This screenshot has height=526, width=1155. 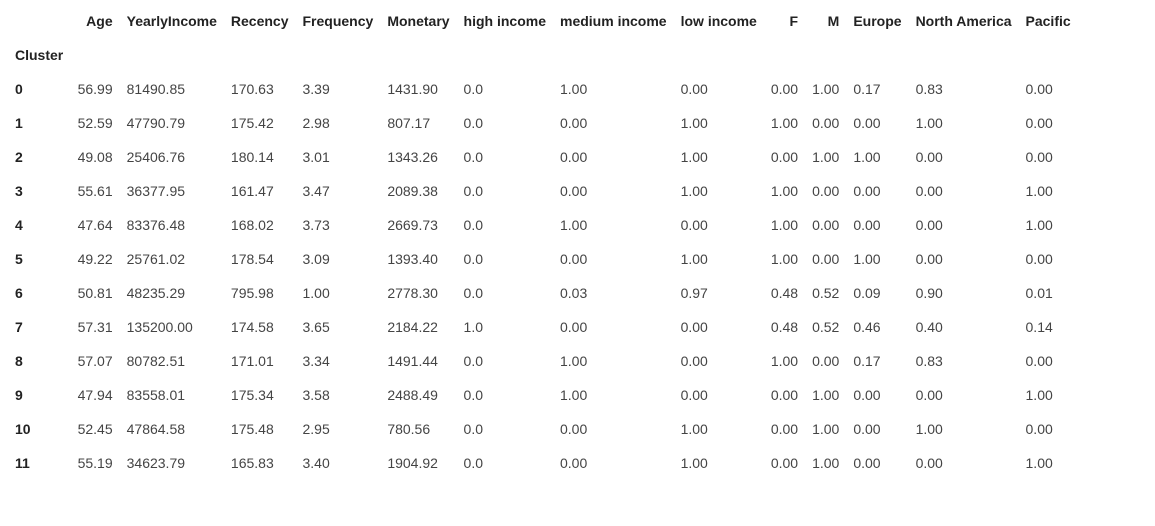 I want to click on table-cell: 25406.76, so click(x=156, y=157).